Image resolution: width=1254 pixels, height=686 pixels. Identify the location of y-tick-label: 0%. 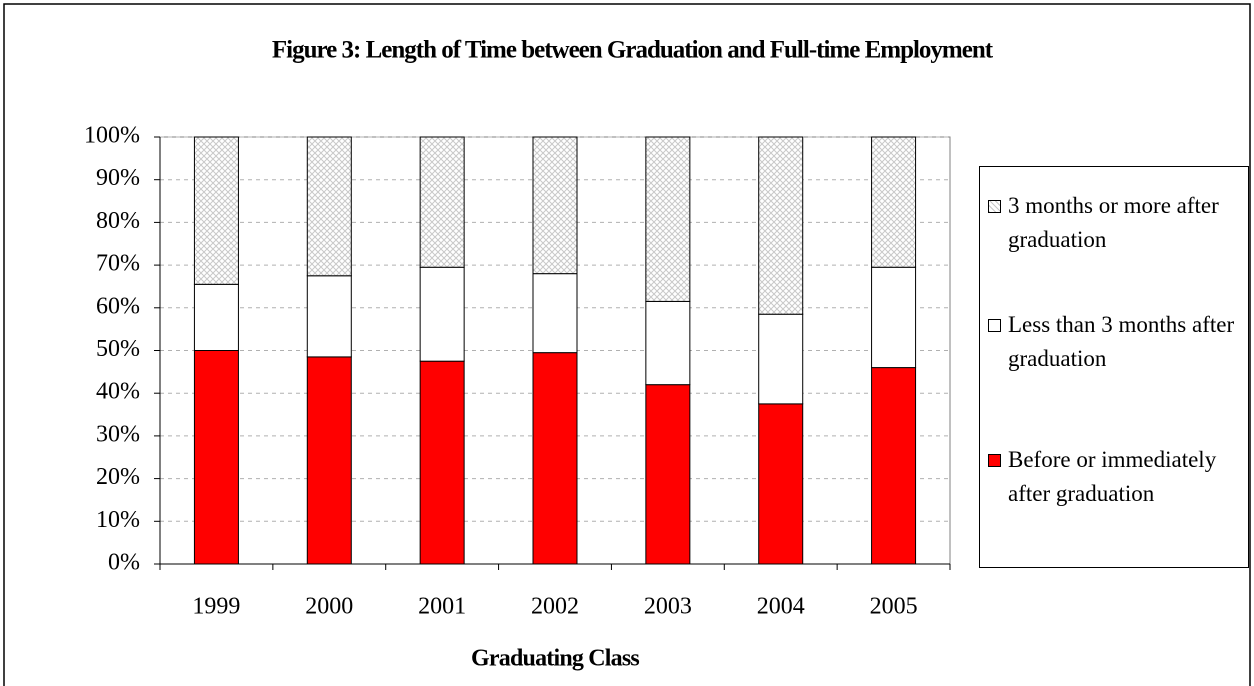
(124, 563).